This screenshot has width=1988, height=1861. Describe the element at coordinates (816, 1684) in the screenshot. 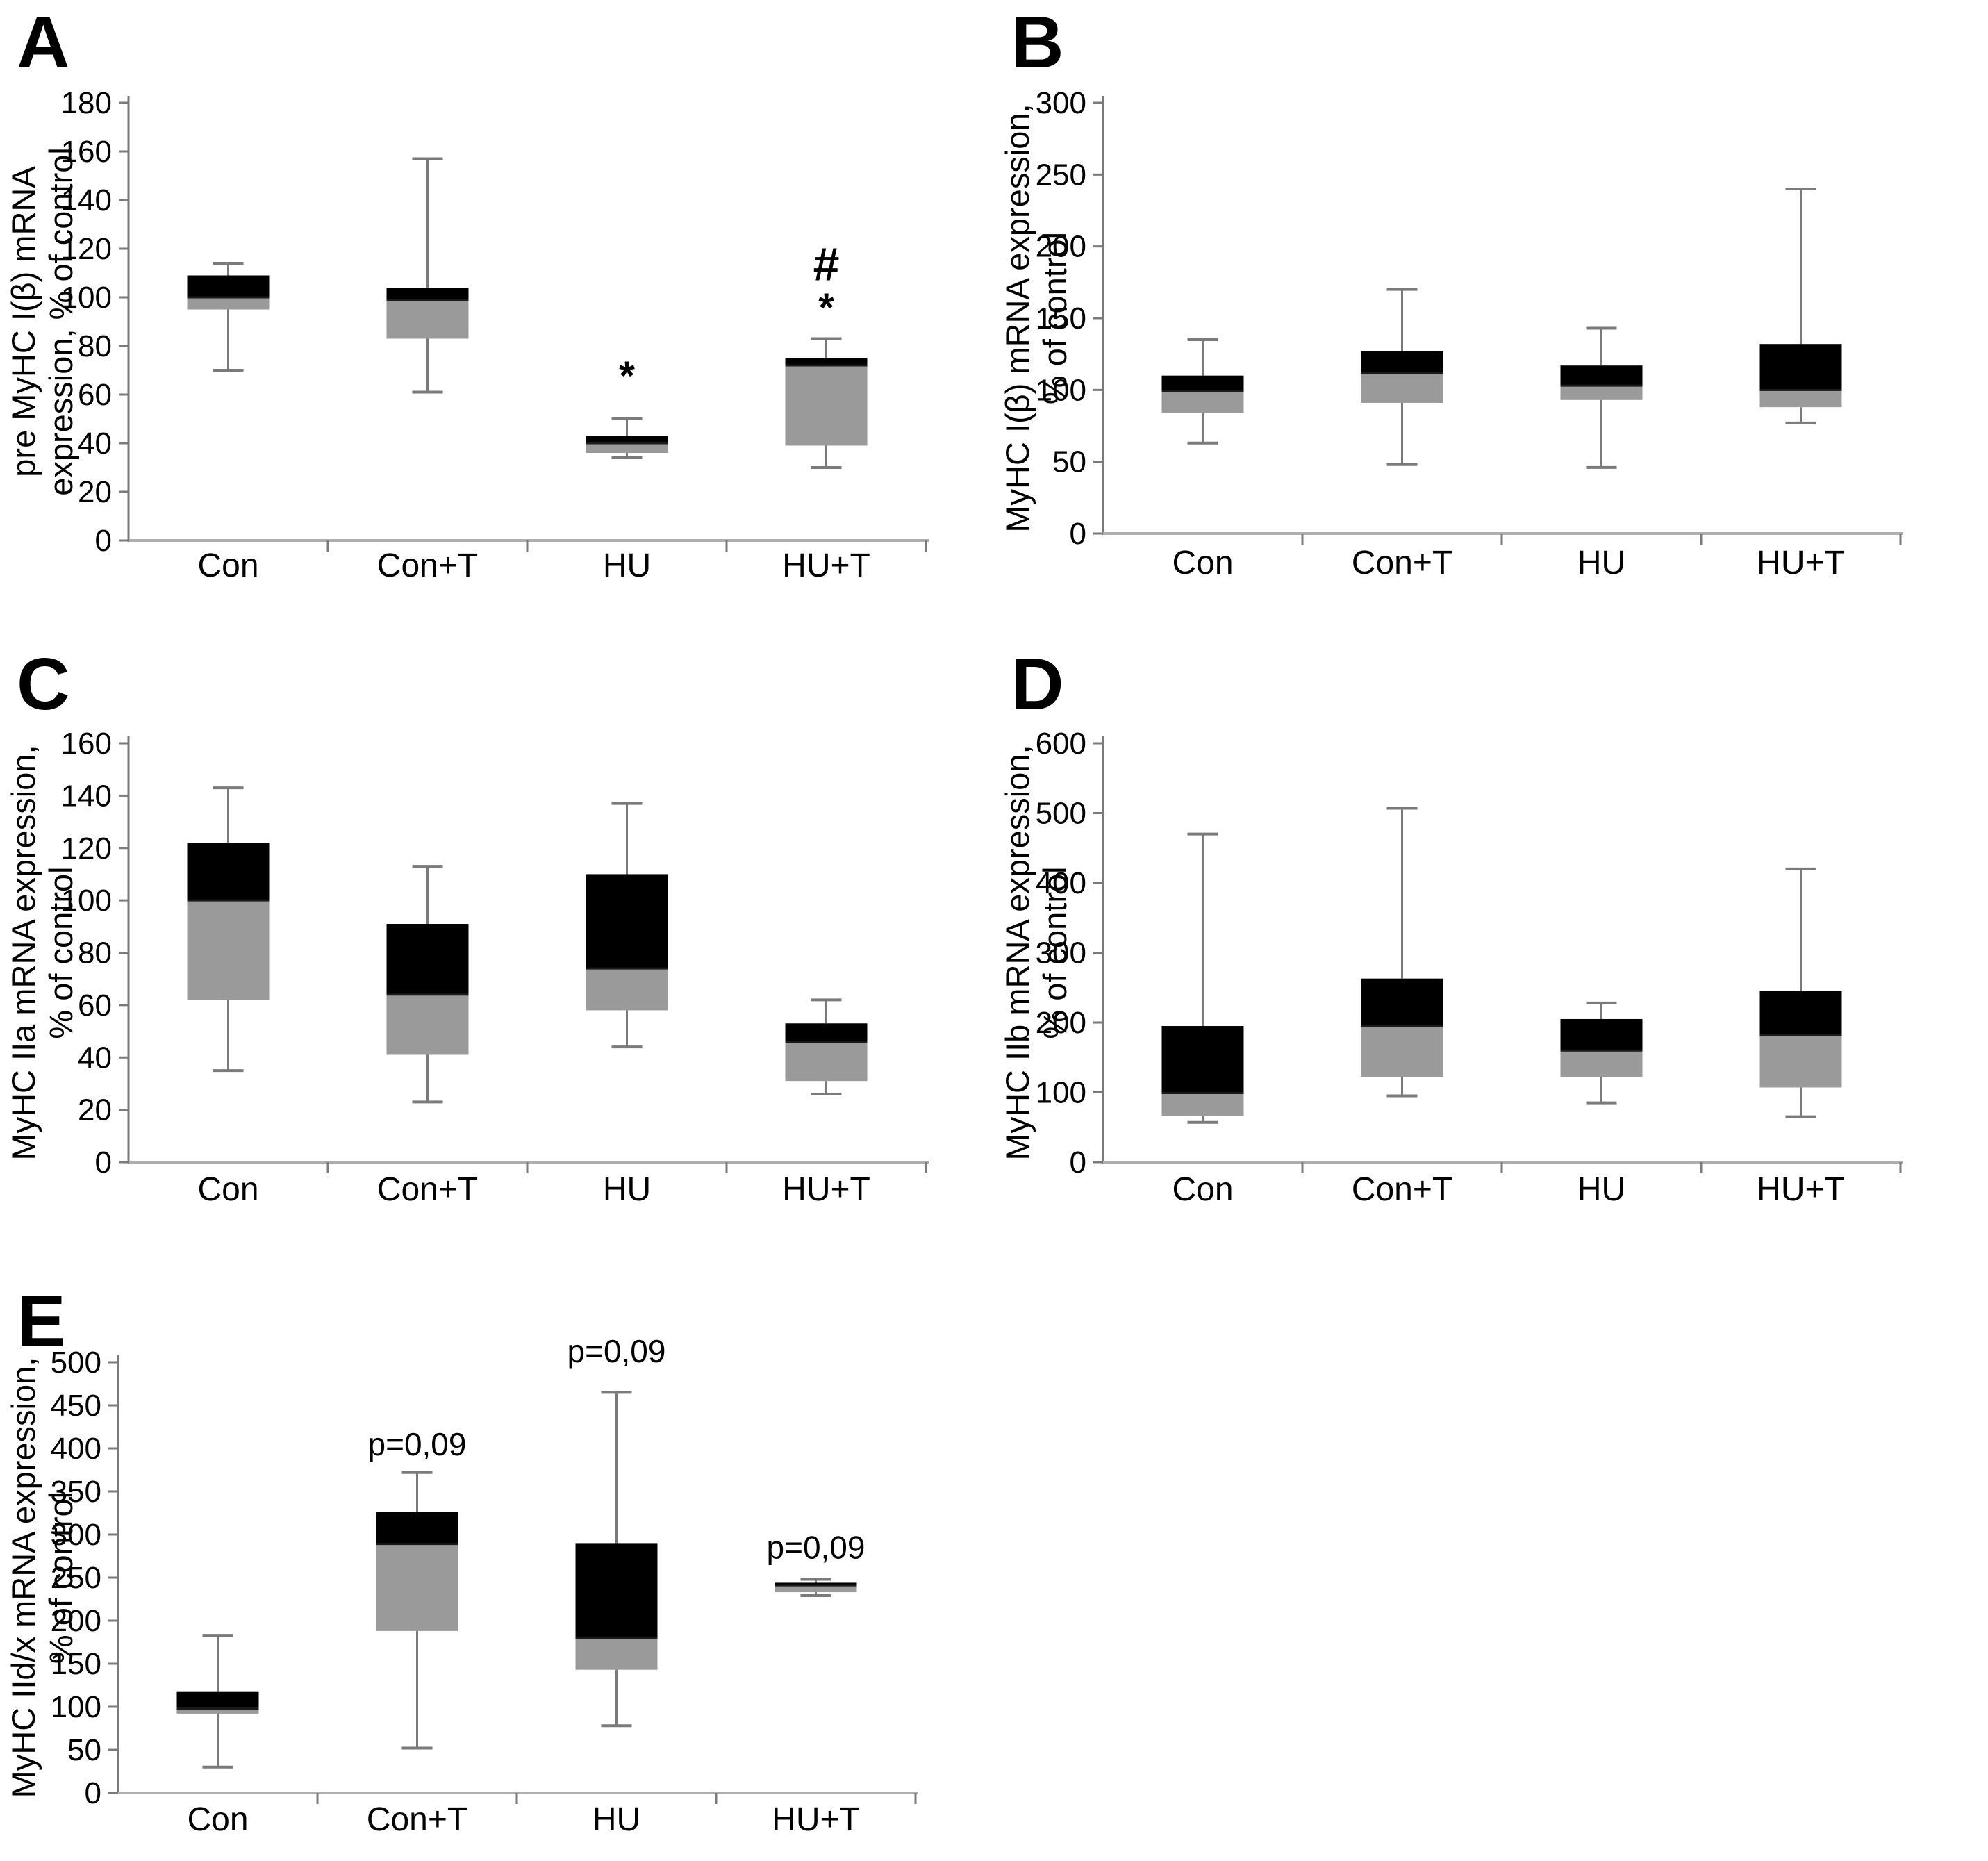

I see `boxplot-hu-t: HU+T p=0,09` at that location.